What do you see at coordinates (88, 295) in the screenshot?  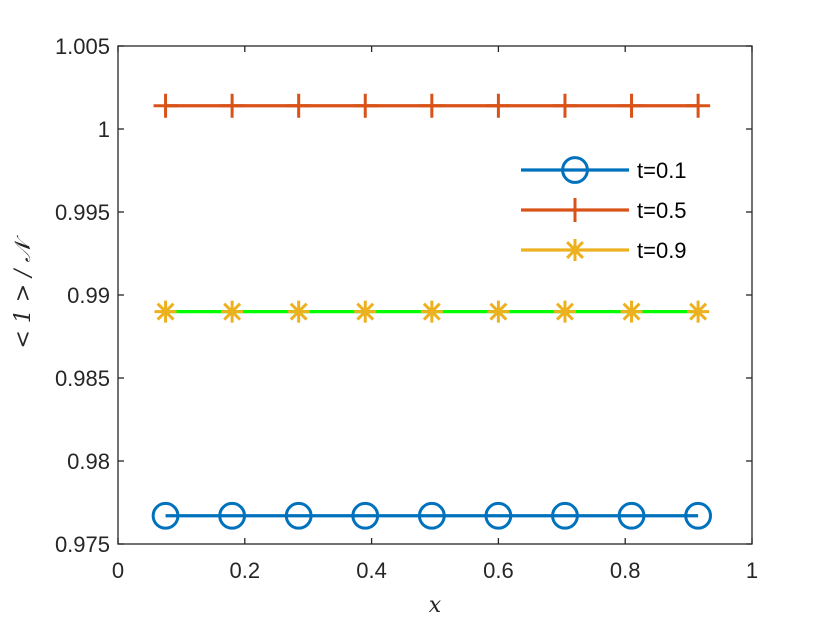 I see `y-tick-label: 0.99` at bounding box center [88, 295].